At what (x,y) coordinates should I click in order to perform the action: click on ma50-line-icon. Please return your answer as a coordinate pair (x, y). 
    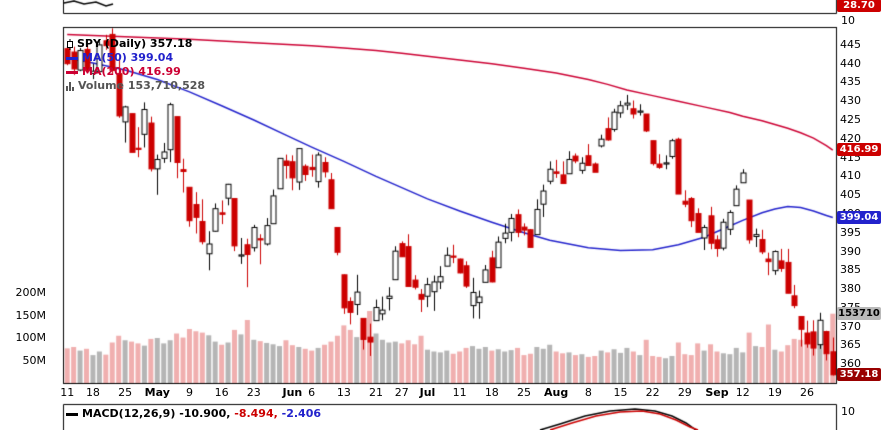
    Looking at the image, I should click on (72, 58).